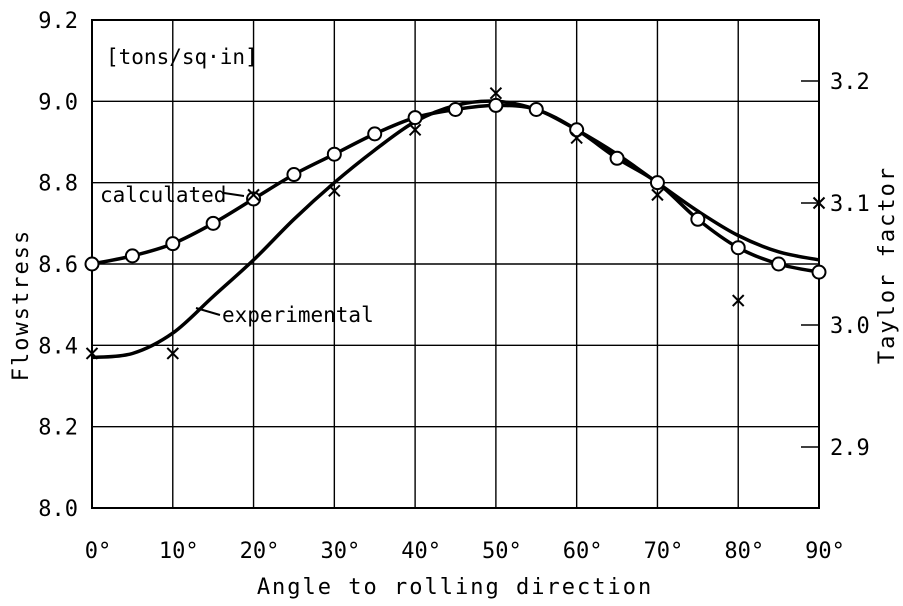  I want to click on y-tick-label: 8.6, so click(58, 265).